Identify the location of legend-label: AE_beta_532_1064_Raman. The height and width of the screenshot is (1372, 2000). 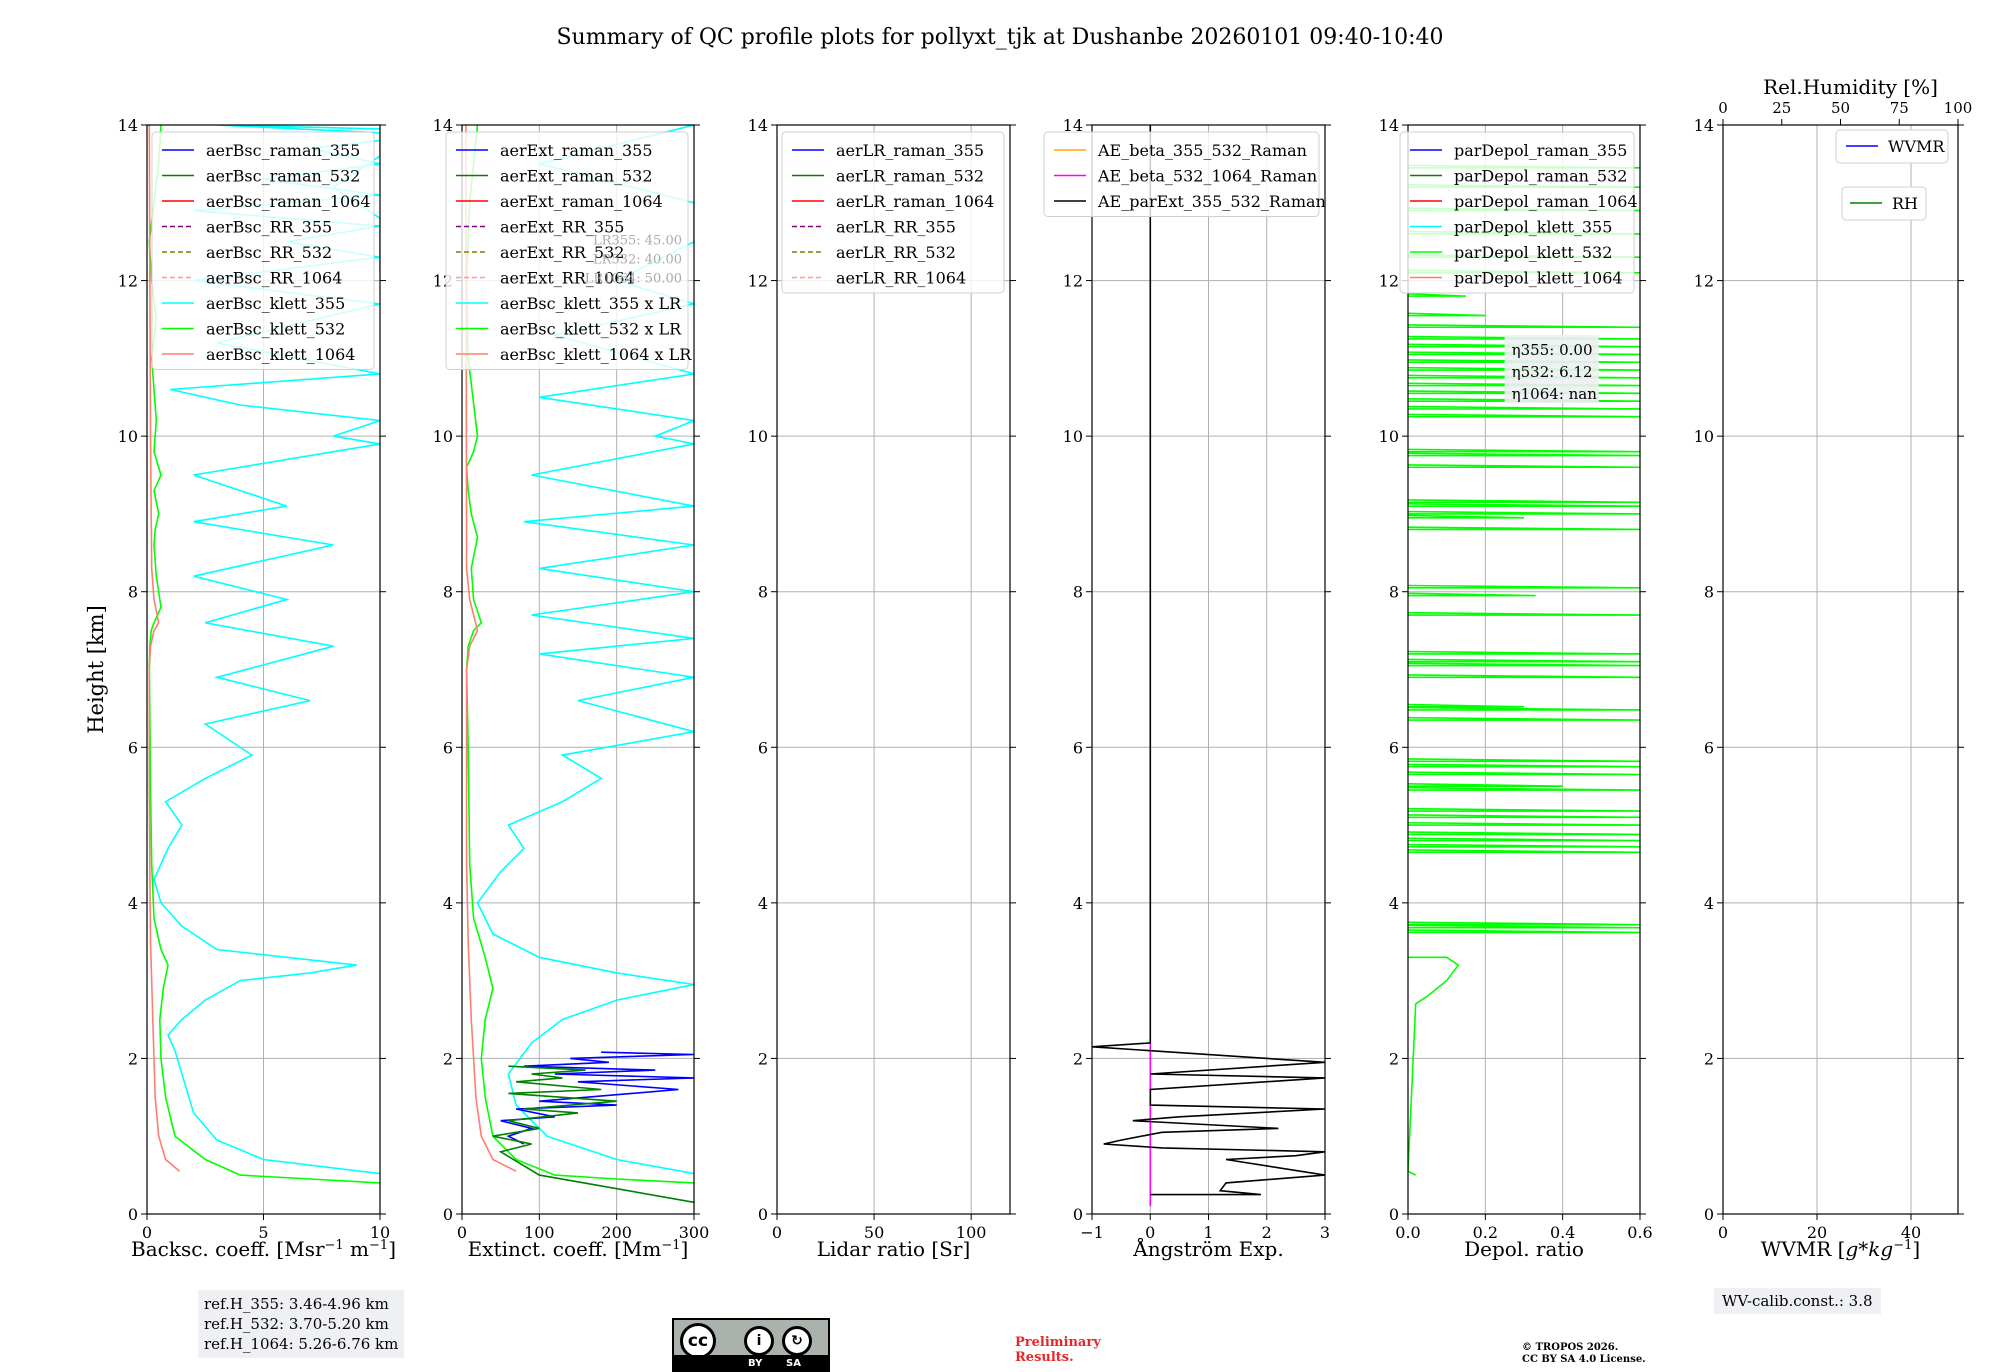
(1207, 176).